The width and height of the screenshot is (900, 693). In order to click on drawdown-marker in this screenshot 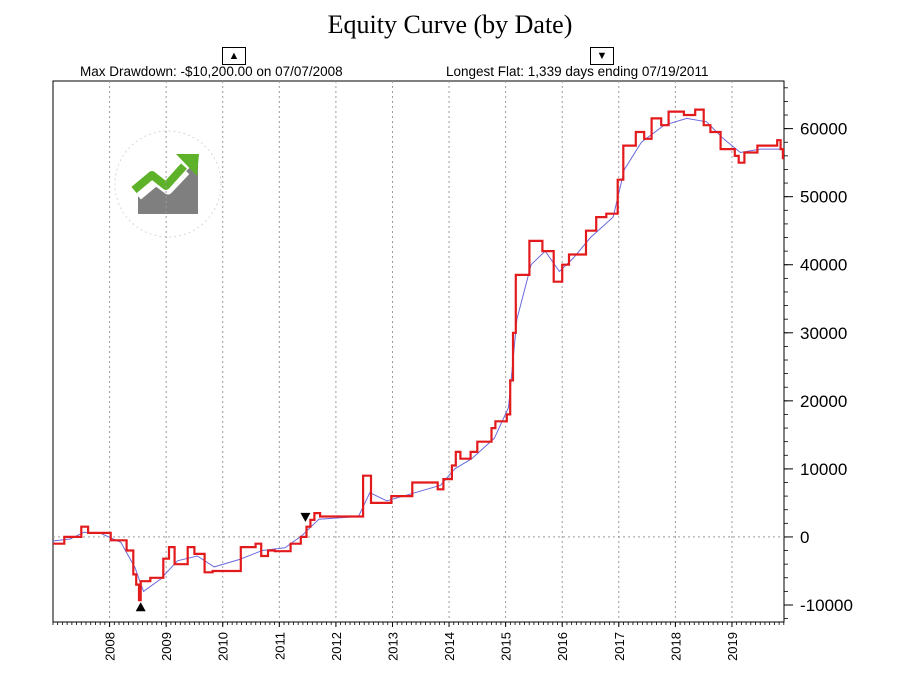, I will do `click(140, 607)`.